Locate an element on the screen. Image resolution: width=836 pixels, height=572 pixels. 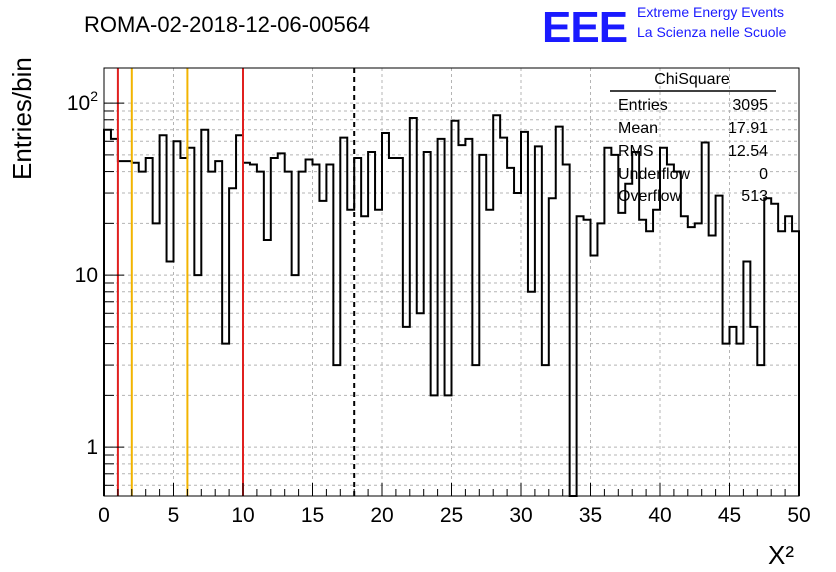
stats-label-entries: Entries is located at coordinates (643, 105).